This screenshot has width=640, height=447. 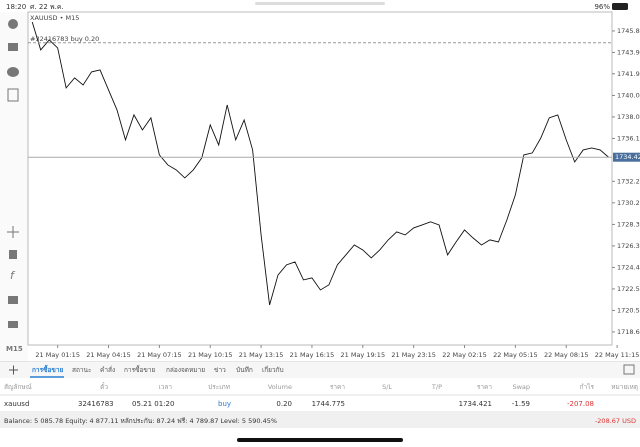 I want to click on table-cell: 1734.421, so click(x=475, y=404).